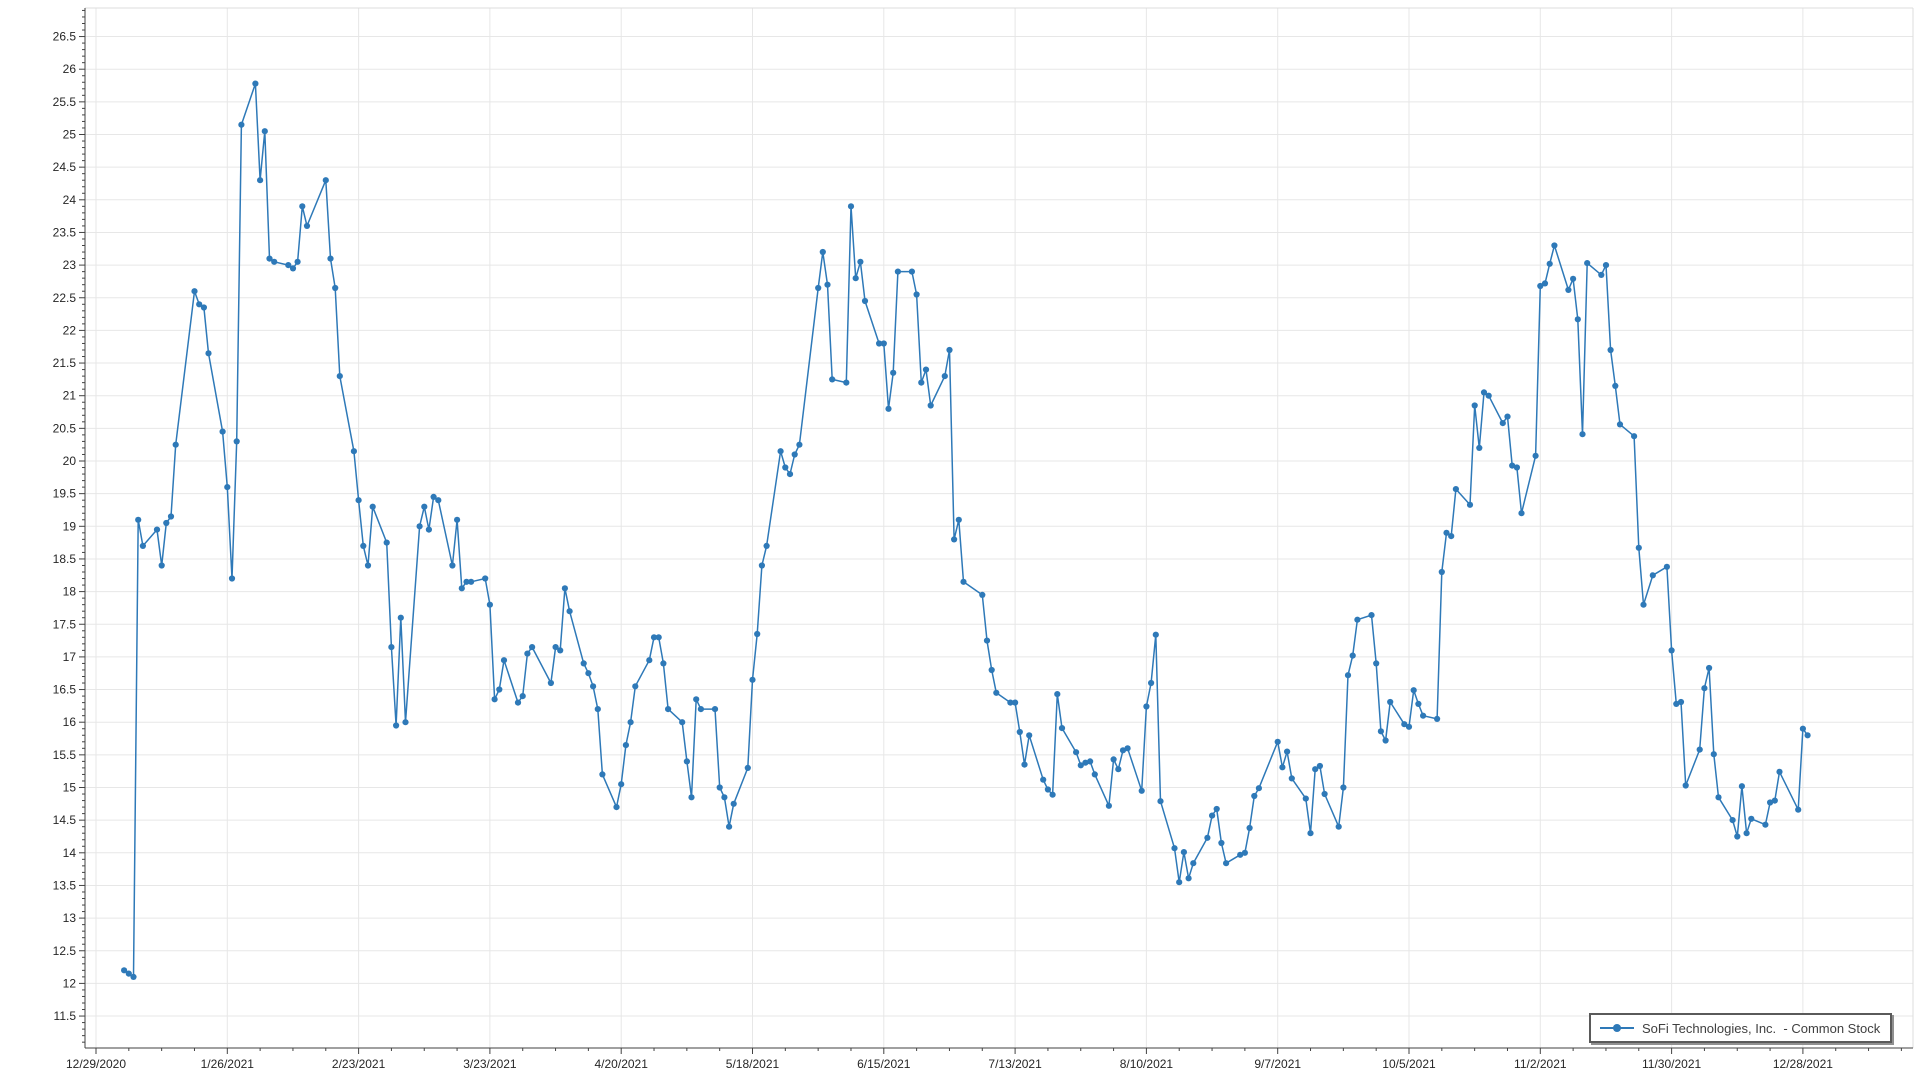 This screenshot has width=1920, height=1080. What do you see at coordinates (70, 722) in the screenshot?
I see `y-axis-tick-label: 16` at bounding box center [70, 722].